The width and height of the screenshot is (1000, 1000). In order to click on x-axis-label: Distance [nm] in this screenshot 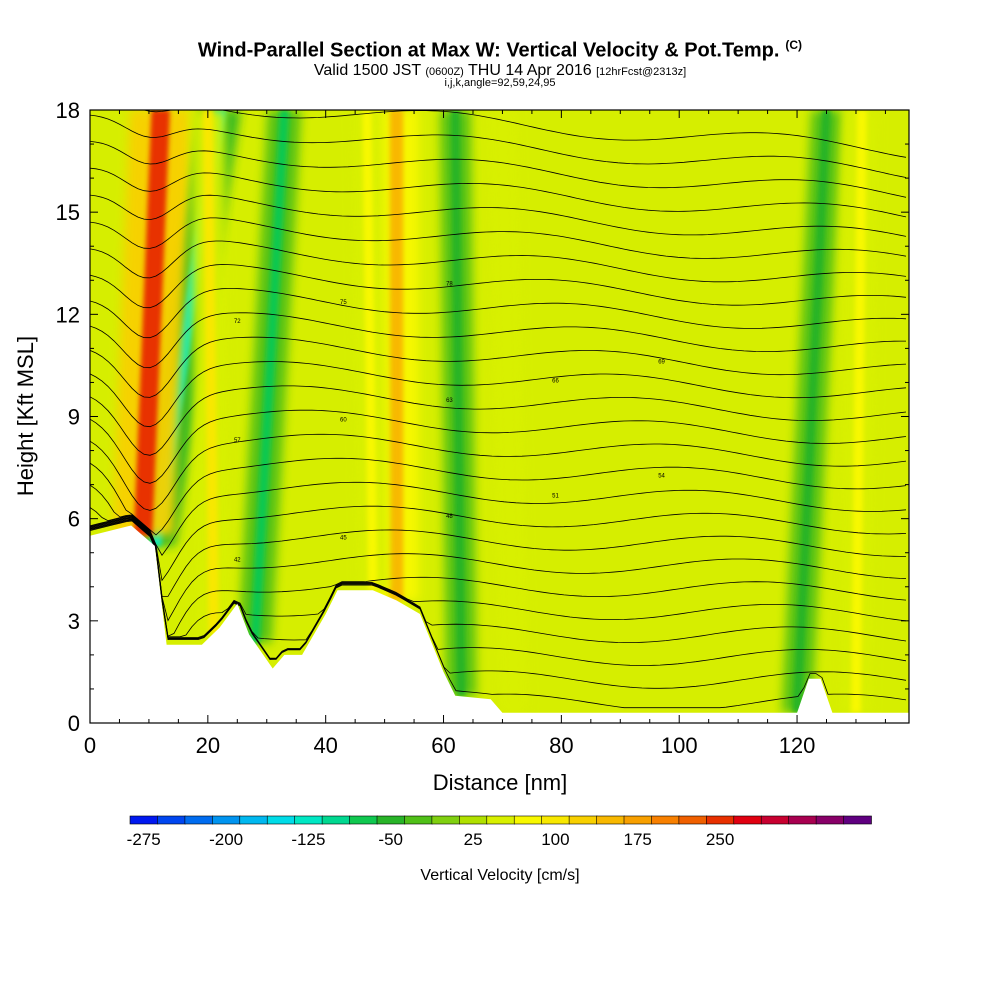, I will do `click(500, 782)`.